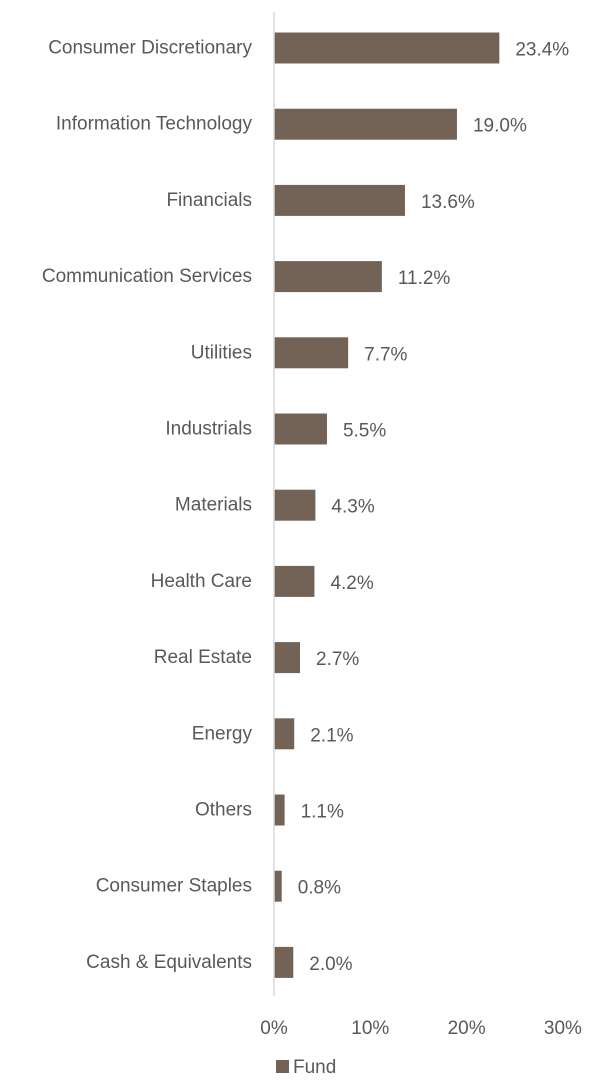 The width and height of the screenshot is (599, 1081). Describe the element at coordinates (331, 735) in the screenshot. I see `value-label-energy: 2.1%` at that location.